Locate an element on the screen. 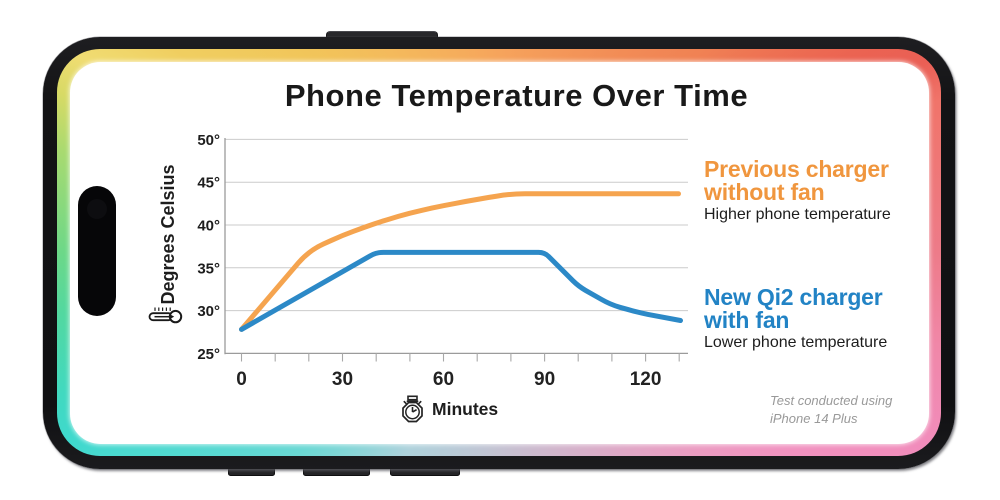 This screenshot has height=500, width=1000. svg-text: 35° is located at coordinates (208, 268).